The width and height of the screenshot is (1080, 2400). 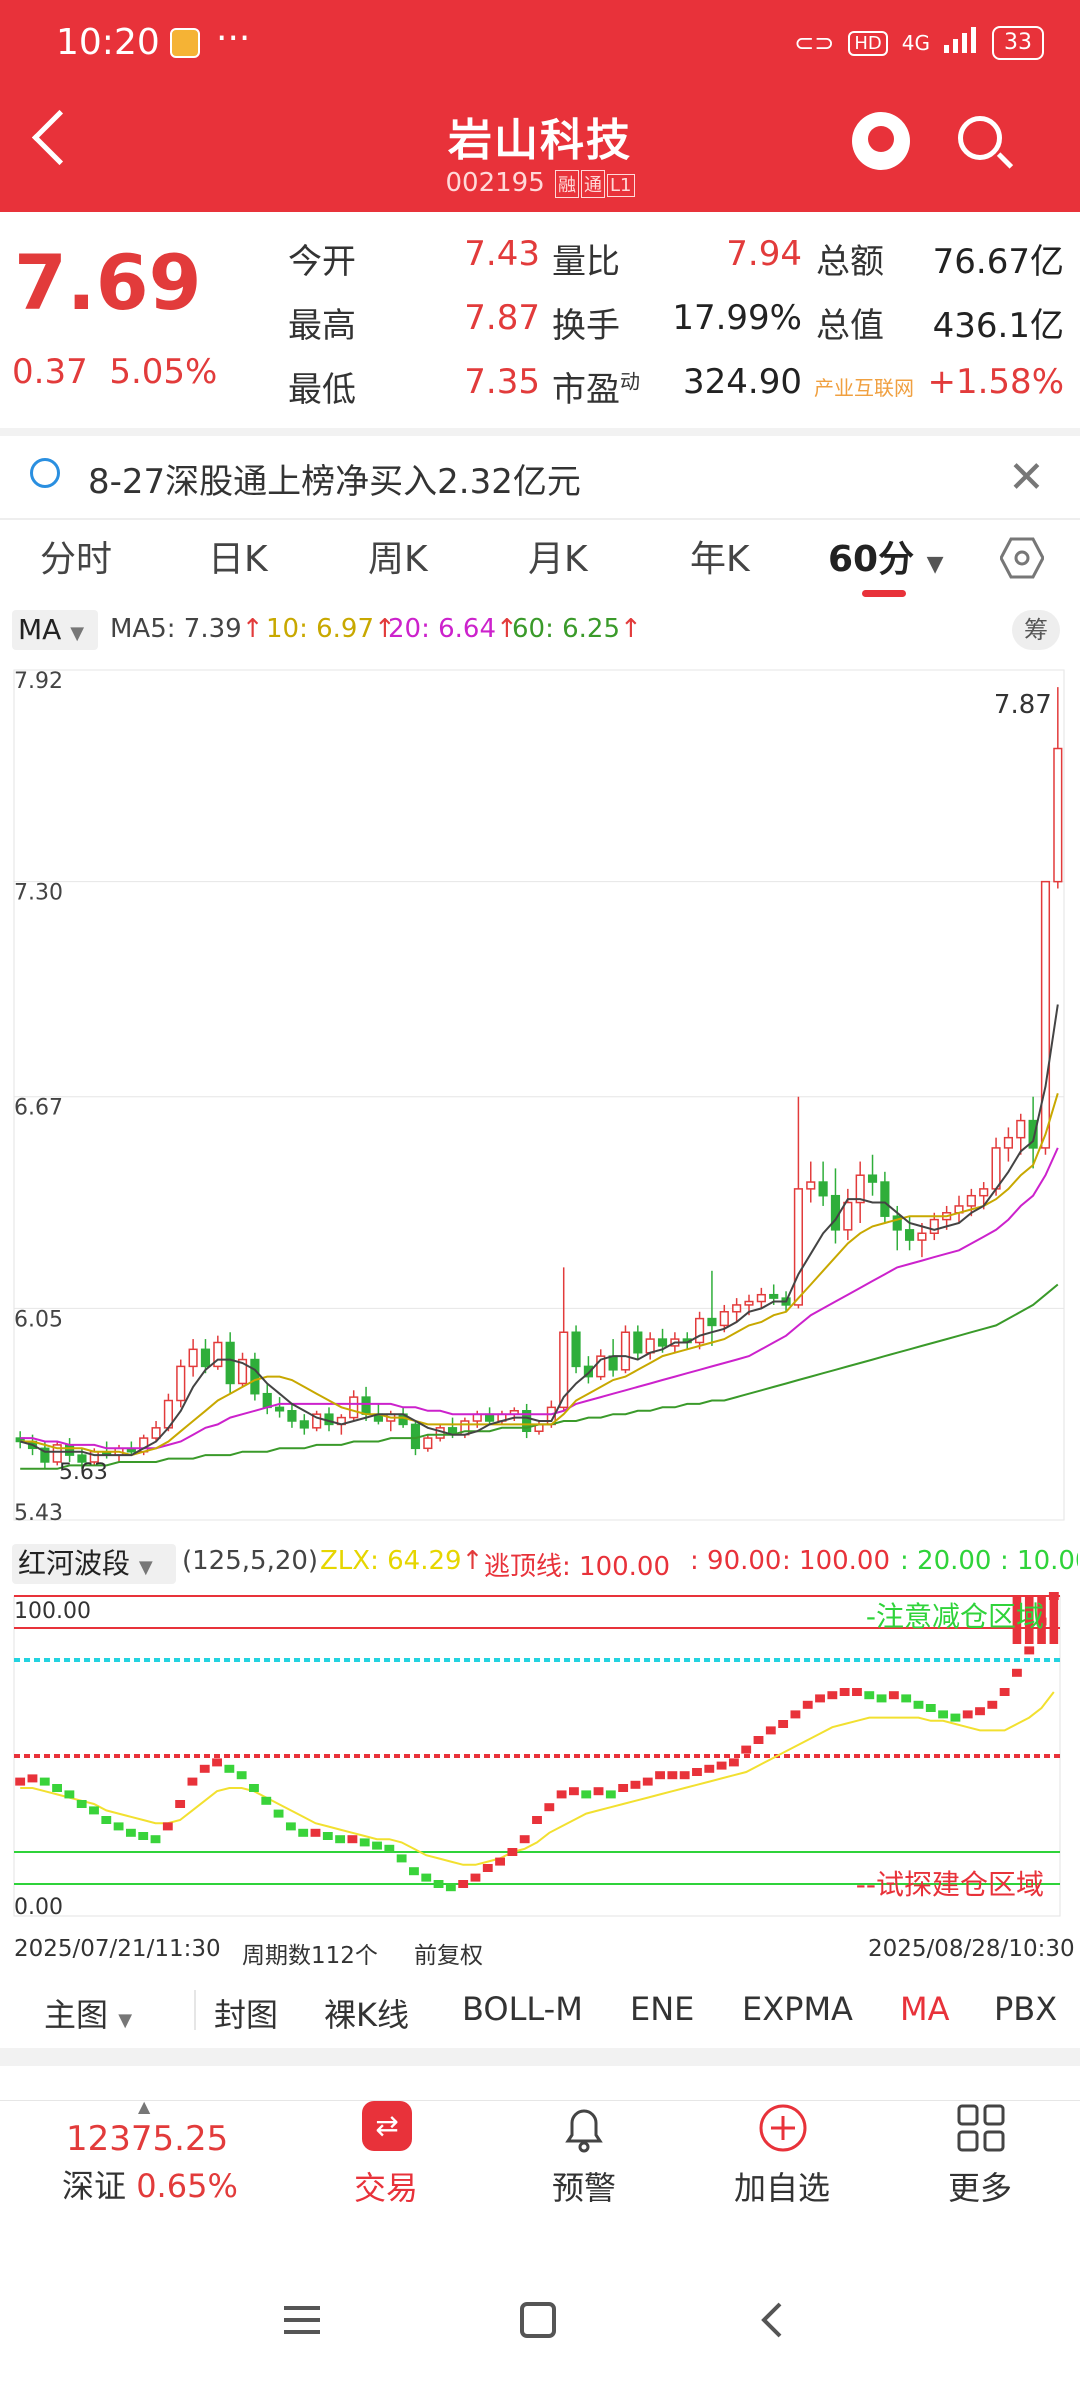 I want to click on itab-ene: ENE, so click(x=662, y=2009).